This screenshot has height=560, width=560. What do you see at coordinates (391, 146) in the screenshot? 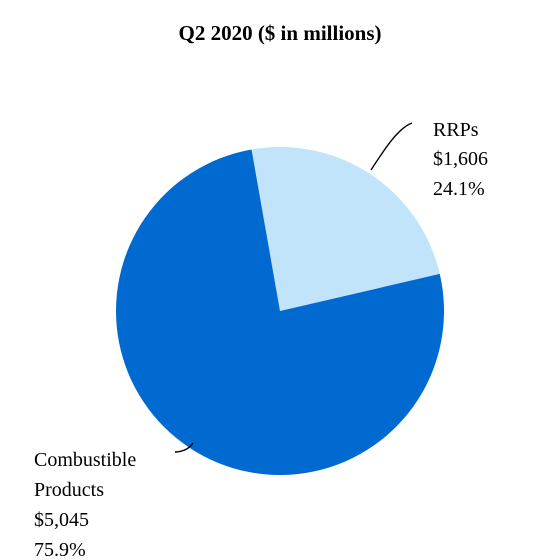
I see `rrps-leader-line` at bounding box center [391, 146].